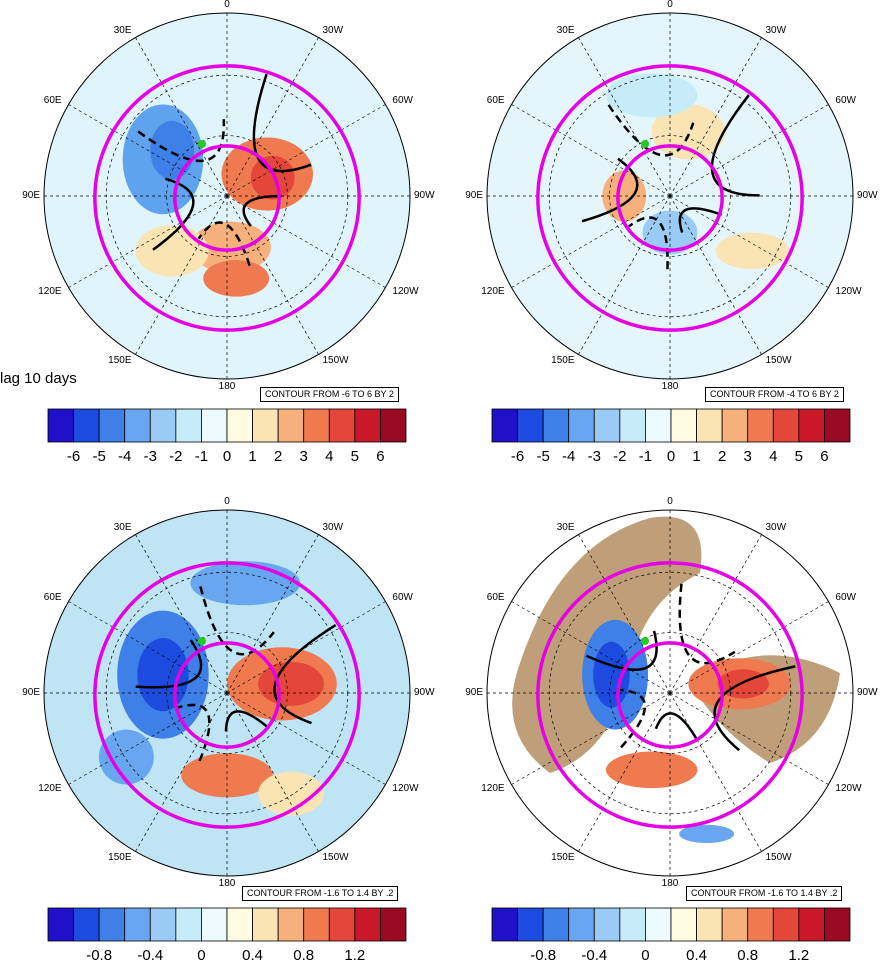 The height and width of the screenshot is (964, 884). I want to click on colorbar-tick-label: 0.4, so click(252, 955).